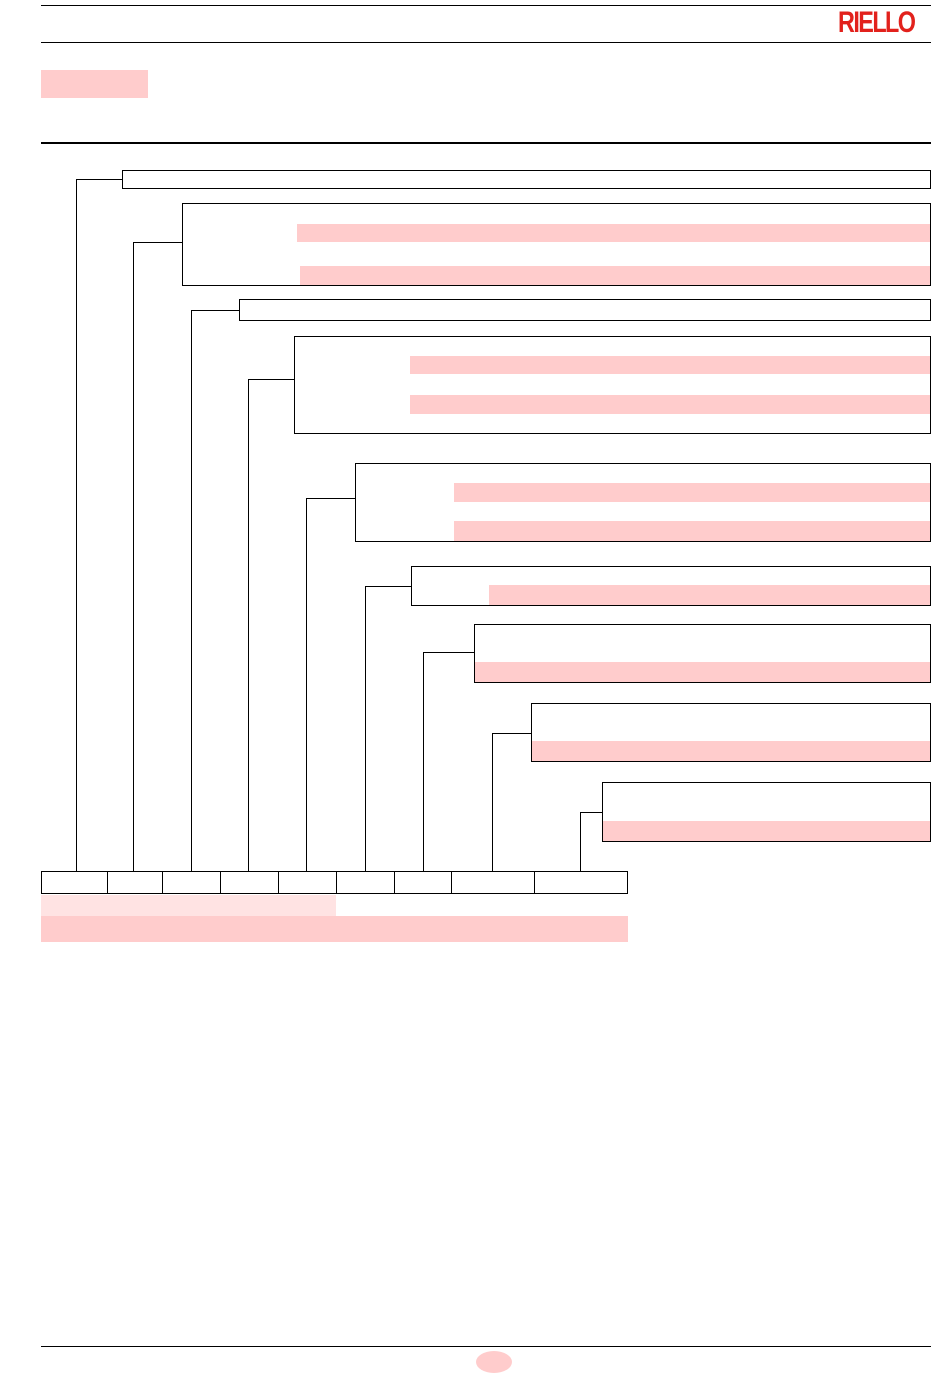 The width and height of the screenshot is (950, 1373). I want to click on page-number-badge, so click(494, 1362).